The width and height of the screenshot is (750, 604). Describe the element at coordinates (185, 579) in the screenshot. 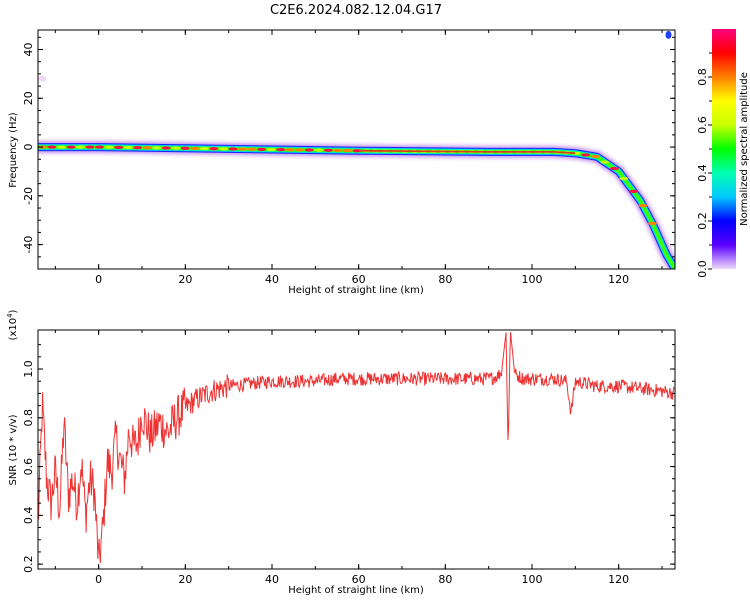

I see `snr-x-tick-label: 20` at that location.